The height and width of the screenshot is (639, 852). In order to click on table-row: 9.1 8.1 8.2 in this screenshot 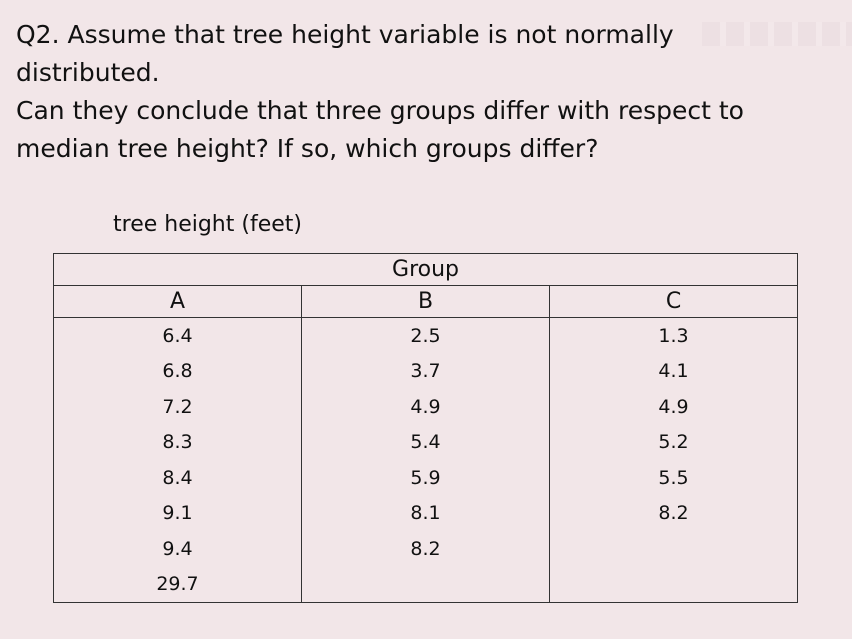, I will do `click(426, 513)`.